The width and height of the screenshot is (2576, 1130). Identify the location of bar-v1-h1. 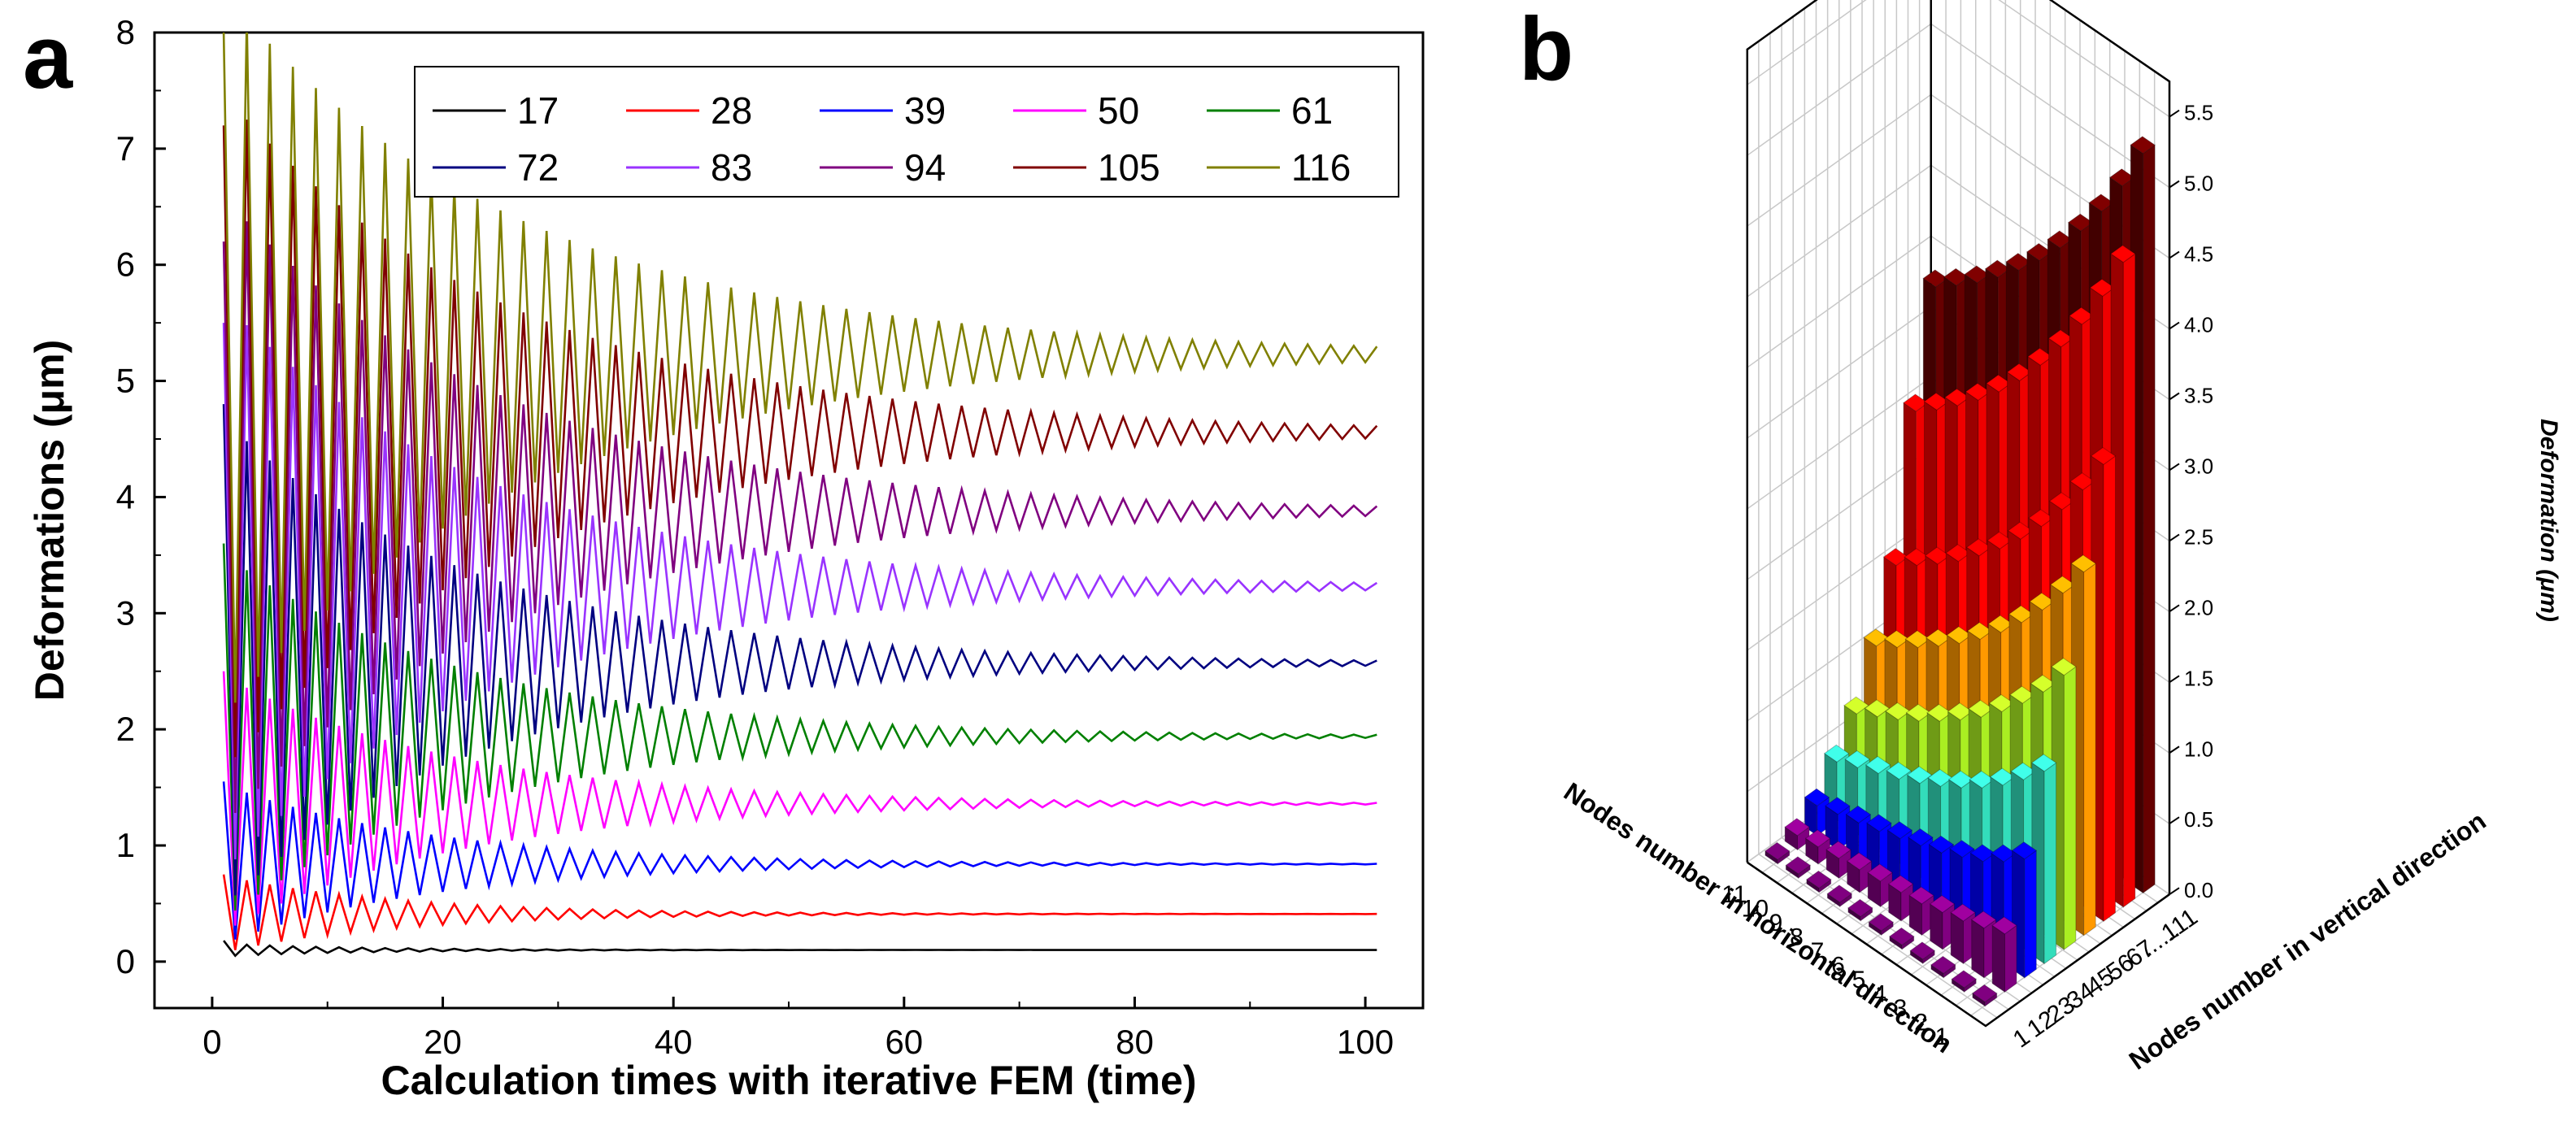
(1985, 996).